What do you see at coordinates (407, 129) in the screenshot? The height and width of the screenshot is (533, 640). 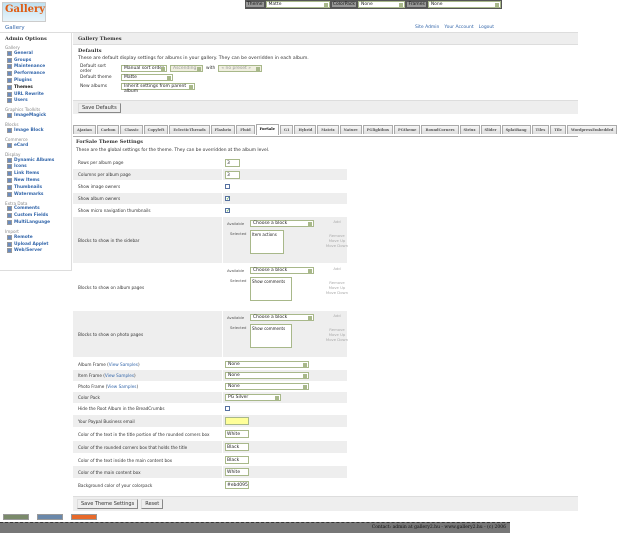 I see `tab-pgtheme: PGtheme` at bounding box center [407, 129].